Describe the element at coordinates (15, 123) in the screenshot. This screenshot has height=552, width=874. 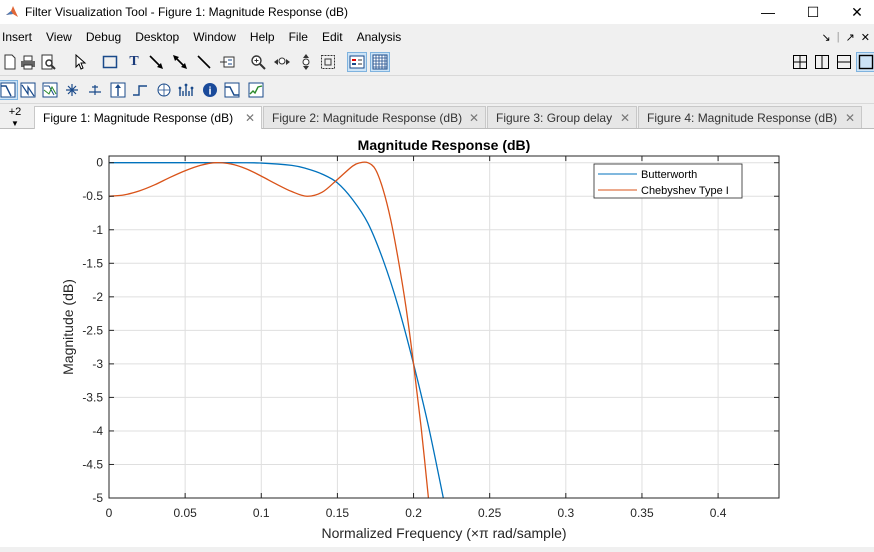
I see `chevron-down-icon: ▼` at that location.